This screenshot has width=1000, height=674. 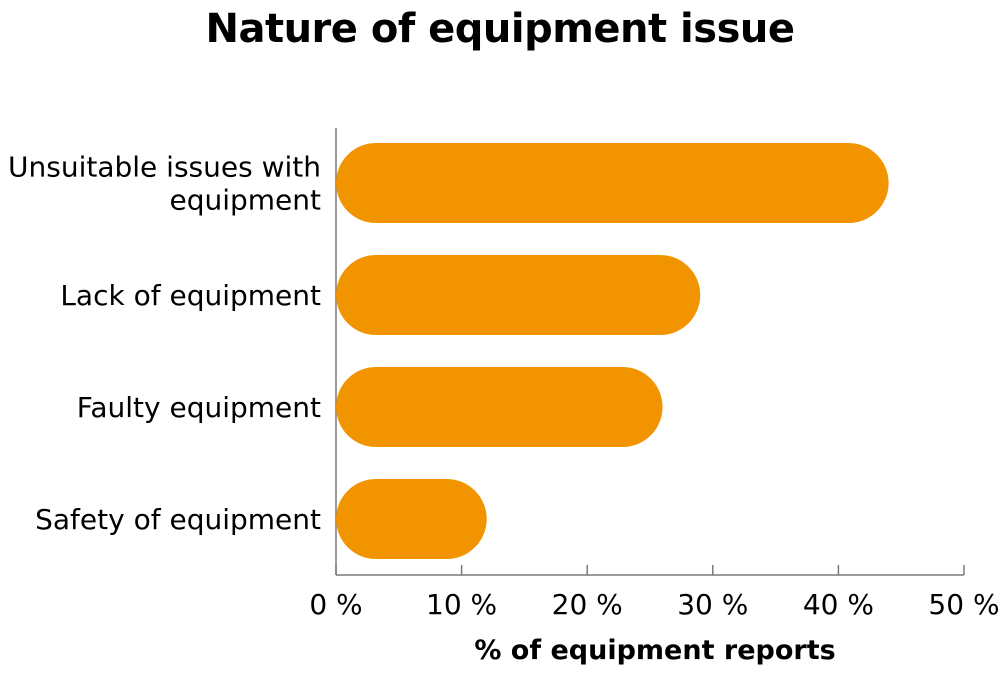 What do you see at coordinates (500, 29) in the screenshot?
I see `chart-title: Nature of equipment issue` at bounding box center [500, 29].